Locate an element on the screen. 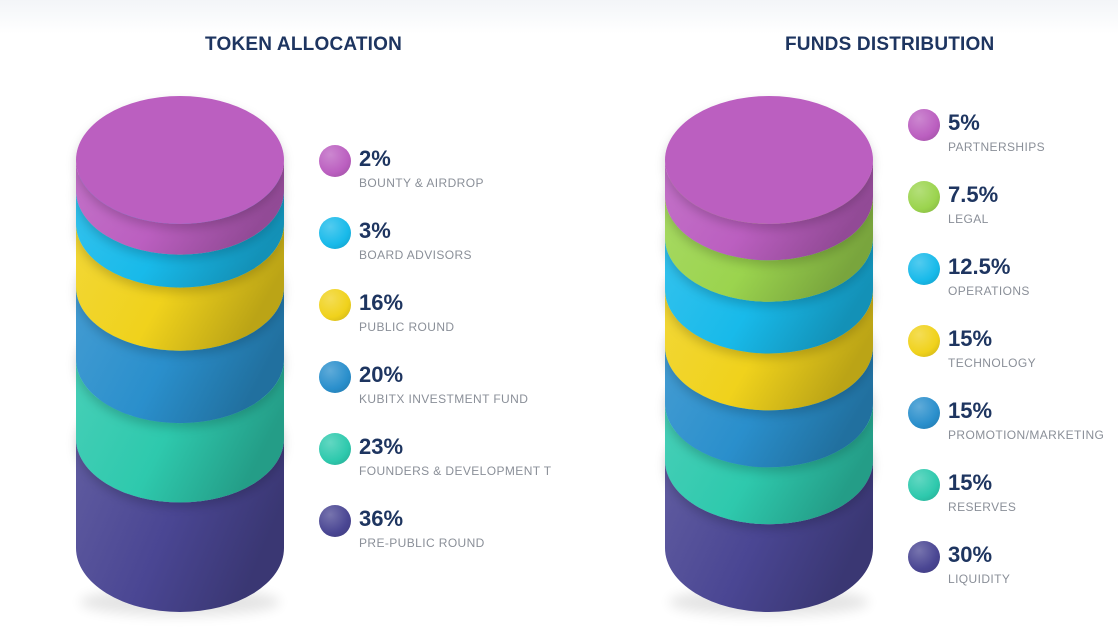  layer-kubitx-investment-fund is located at coordinates (180, 355).